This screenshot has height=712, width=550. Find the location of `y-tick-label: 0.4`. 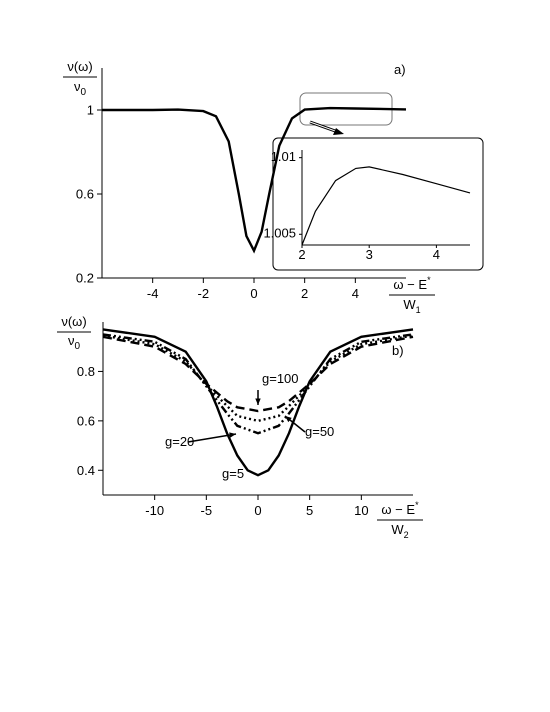

y-tick-label: 0.4 is located at coordinates (86, 470).